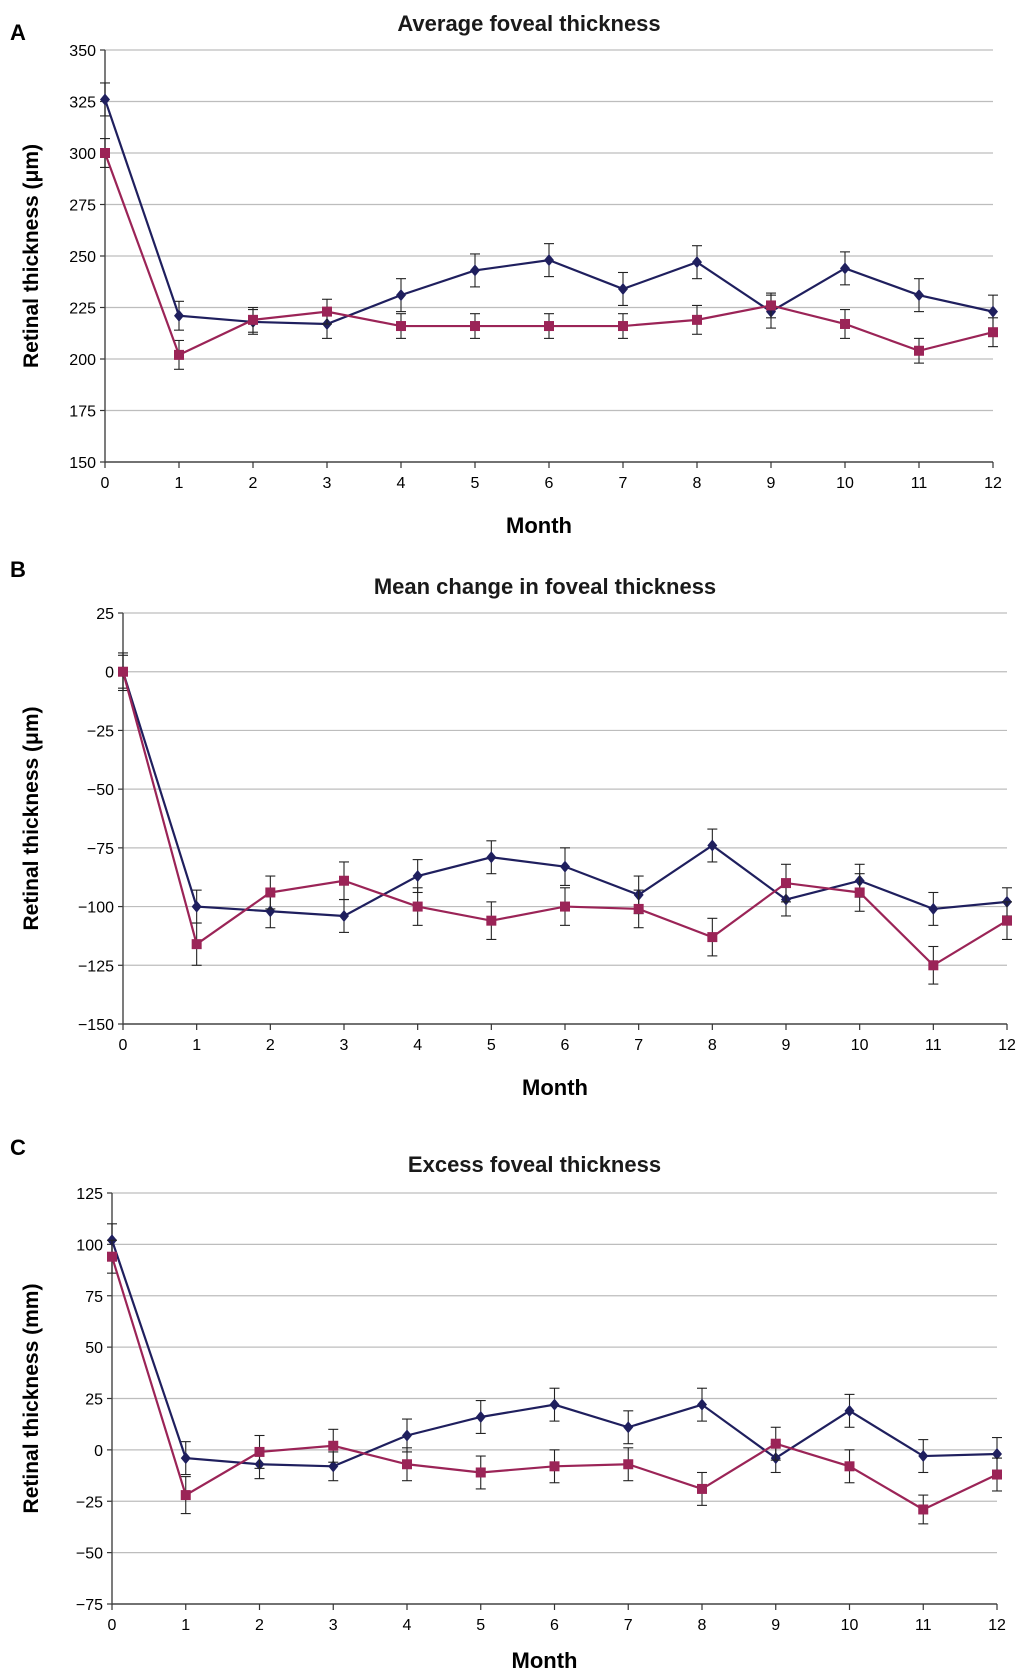  I want to click on y-tick-label: 25, so click(94, 1400).